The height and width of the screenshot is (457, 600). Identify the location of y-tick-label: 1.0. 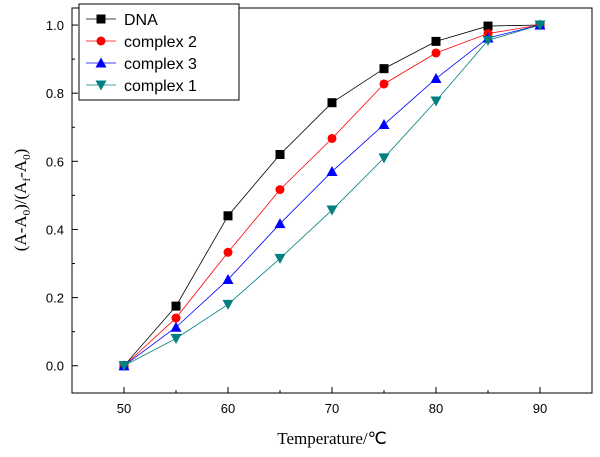
(55, 25).